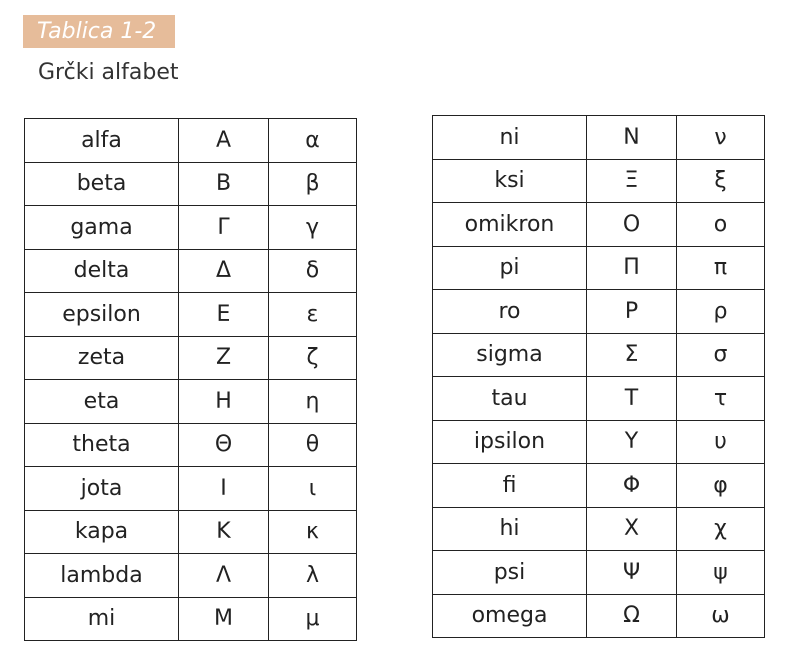  What do you see at coordinates (312, 618) in the screenshot?
I see `lowercase-letter: μ` at bounding box center [312, 618].